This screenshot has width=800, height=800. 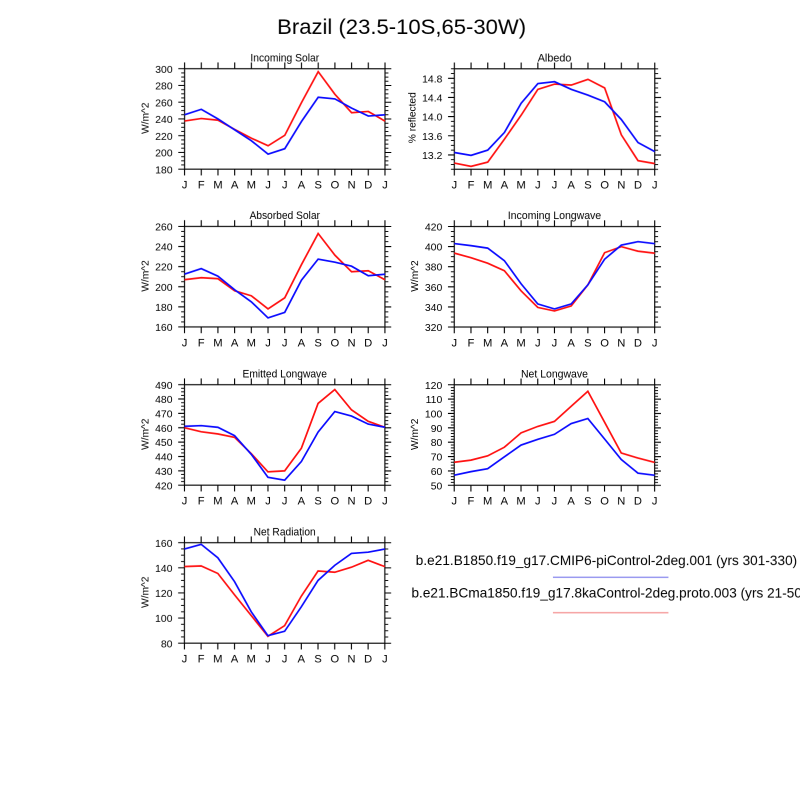 I want to click on svg-text: 120, so click(x=434, y=386).